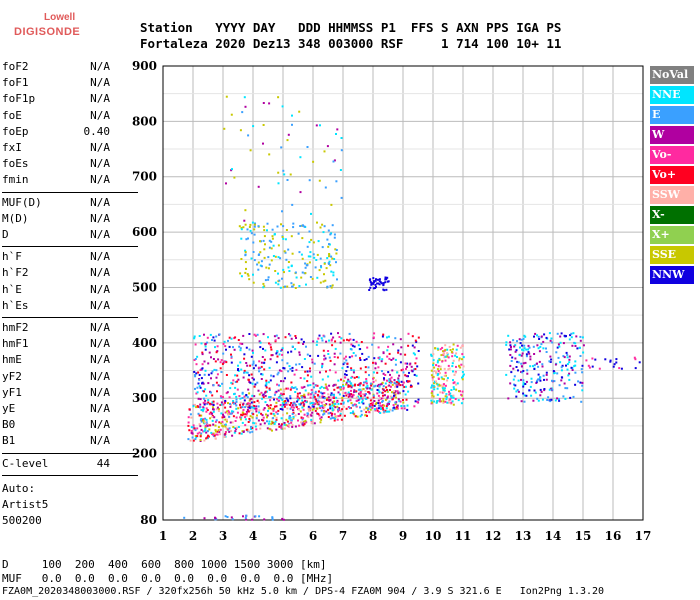 The height and width of the screenshot is (600, 700). I want to click on param-row: C-level 44, so click(57, 464).